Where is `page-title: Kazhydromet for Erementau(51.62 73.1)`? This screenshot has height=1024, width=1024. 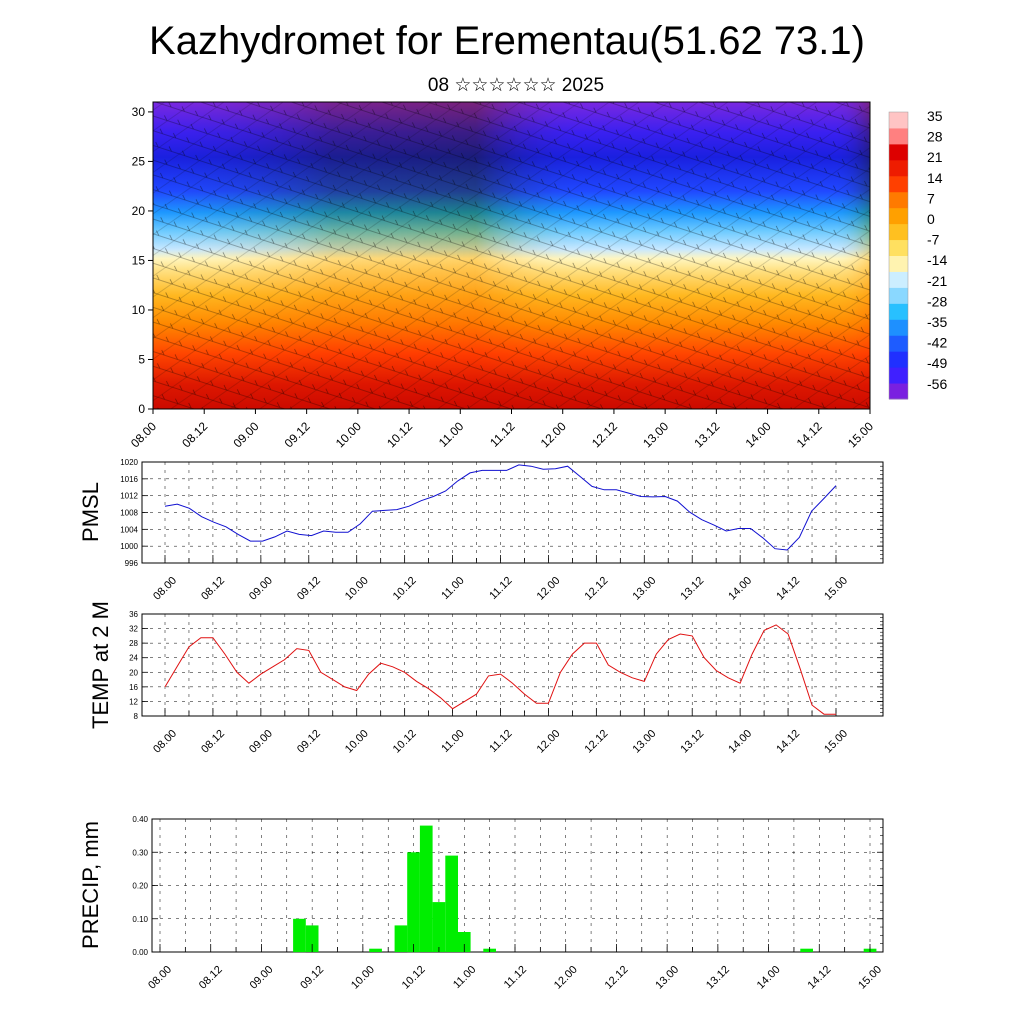 page-title: Kazhydromet for Erementau(51.62 73.1) is located at coordinates (507, 41).